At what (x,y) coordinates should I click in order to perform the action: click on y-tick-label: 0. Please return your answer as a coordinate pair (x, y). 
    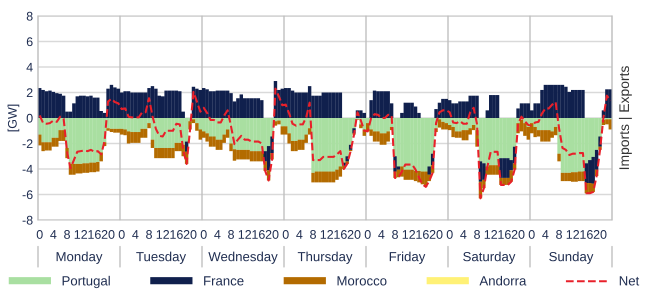
    Looking at the image, I should click on (29, 118).